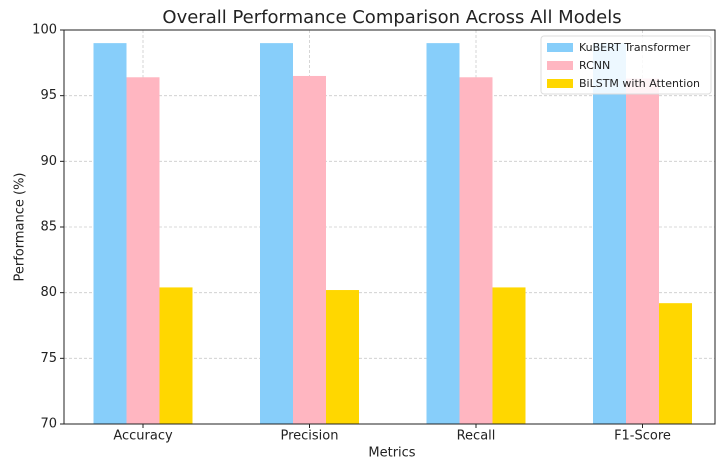 The width and height of the screenshot is (716, 461). I want to click on y-tick-label: 80, so click(48, 292).